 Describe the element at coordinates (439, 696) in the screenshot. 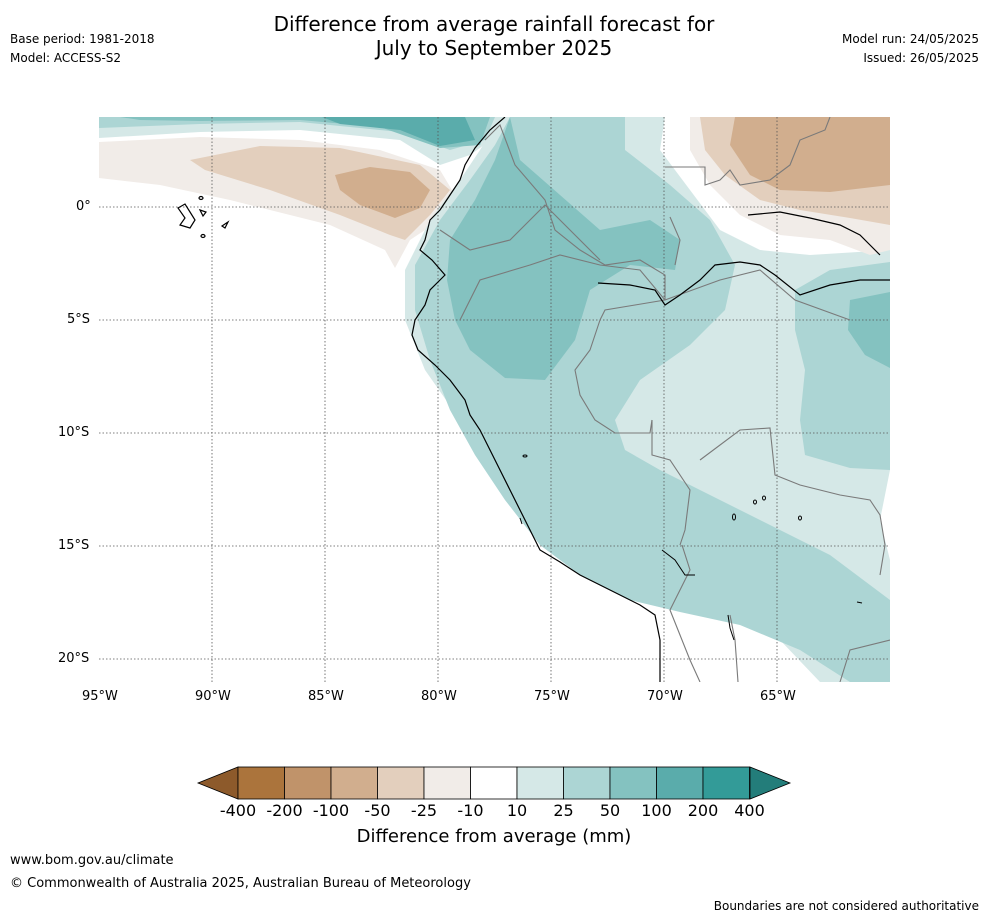

I see `lon-label-80w: 80°W` at that location.